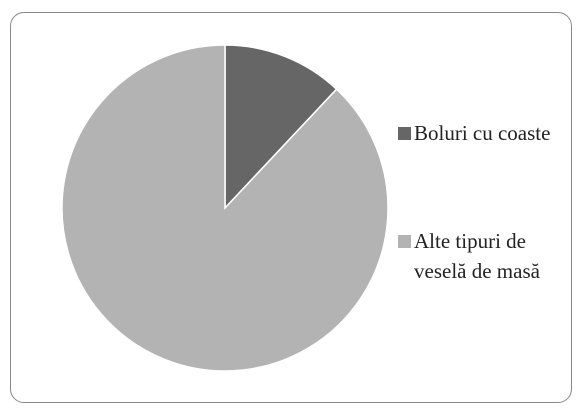 This screenshot has height=409, width=577. I want to click on legend-label: Boluri cu coaste, so click(482, 133).